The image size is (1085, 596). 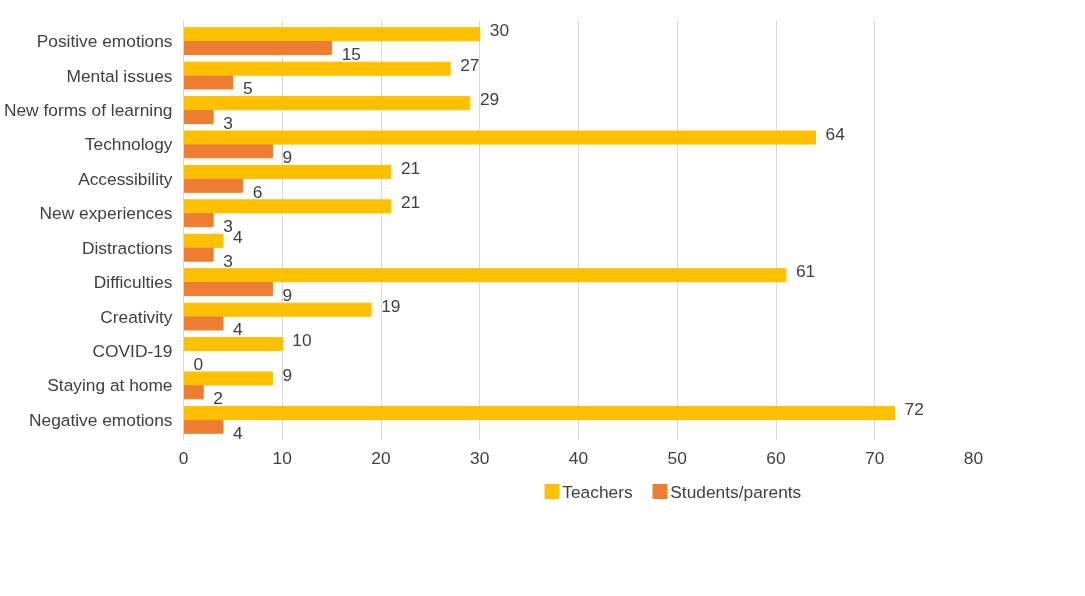 I want to click on data-label: 27, so click(x=470, y=64).